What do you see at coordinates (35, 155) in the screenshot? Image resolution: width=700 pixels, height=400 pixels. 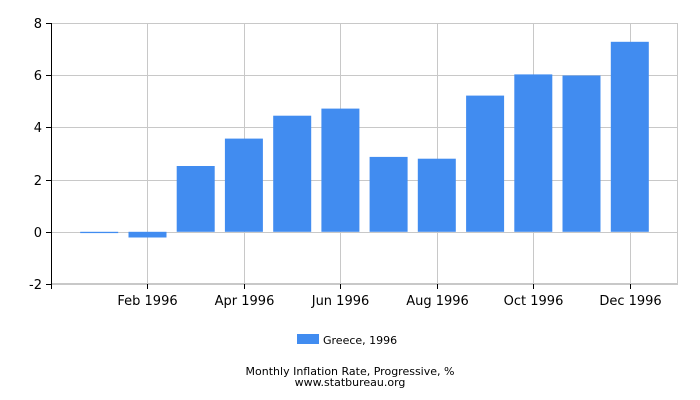 I see `y-tick-labels: -2 0 2 4 6 8` at bounding box center [35, 155].